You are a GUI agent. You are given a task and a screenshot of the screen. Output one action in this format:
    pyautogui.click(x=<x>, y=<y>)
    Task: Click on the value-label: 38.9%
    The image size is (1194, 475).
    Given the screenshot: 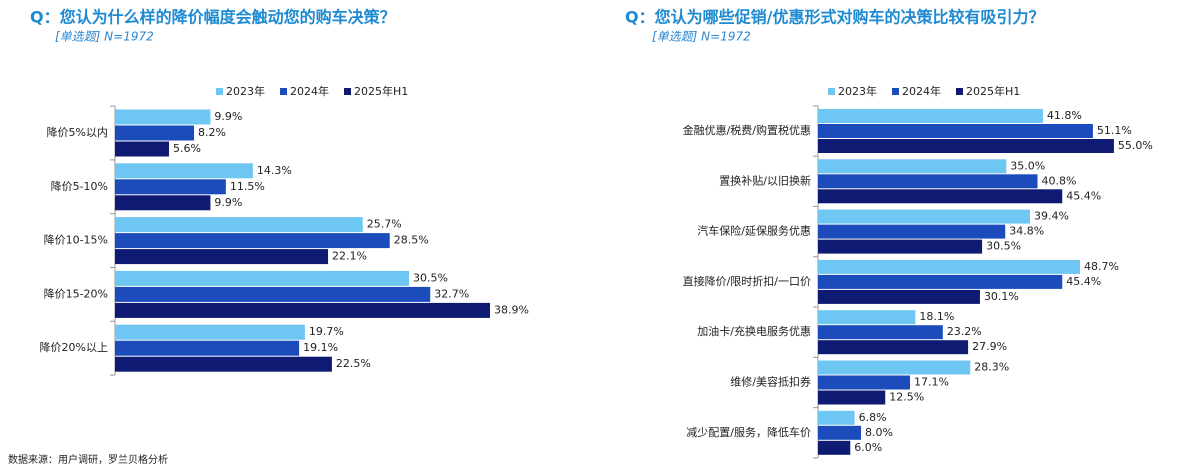 What is the action you would take?
    pyautogui.click(x=511, y=309)
    